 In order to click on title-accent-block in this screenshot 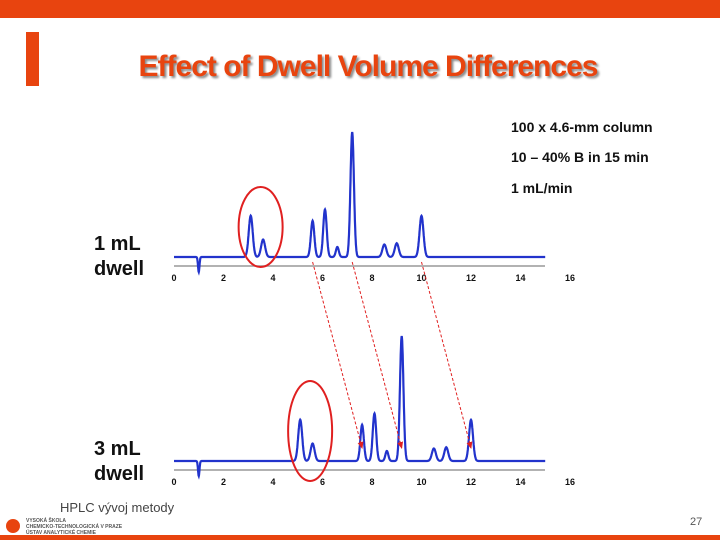, I will do `click(32, 59)`.